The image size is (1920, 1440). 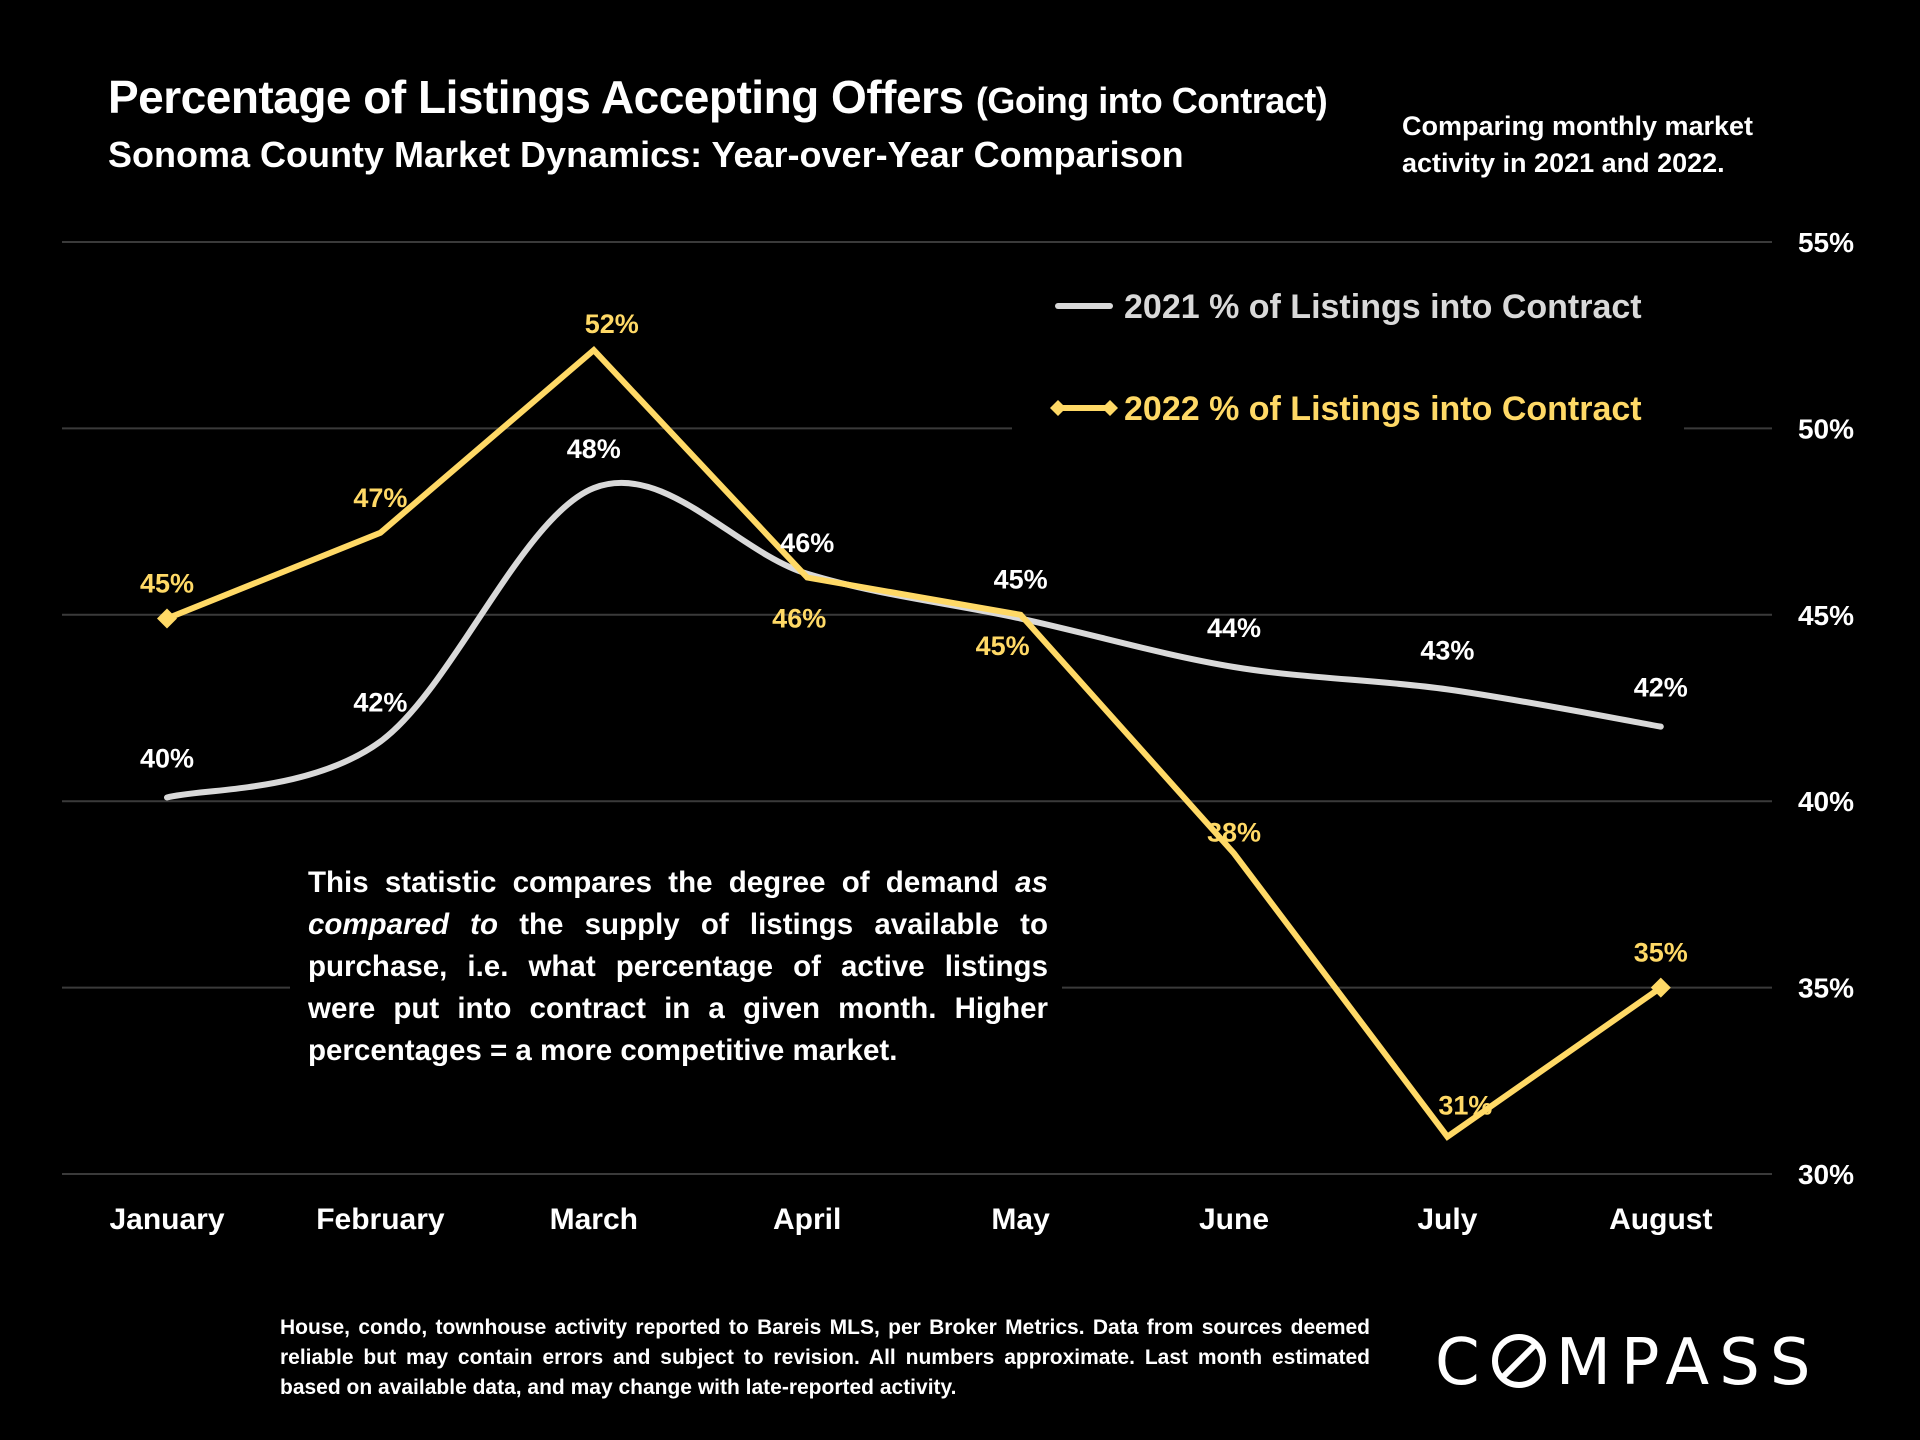 I want to click on data-label-2021: 44%, so click(x=1234, y=628).